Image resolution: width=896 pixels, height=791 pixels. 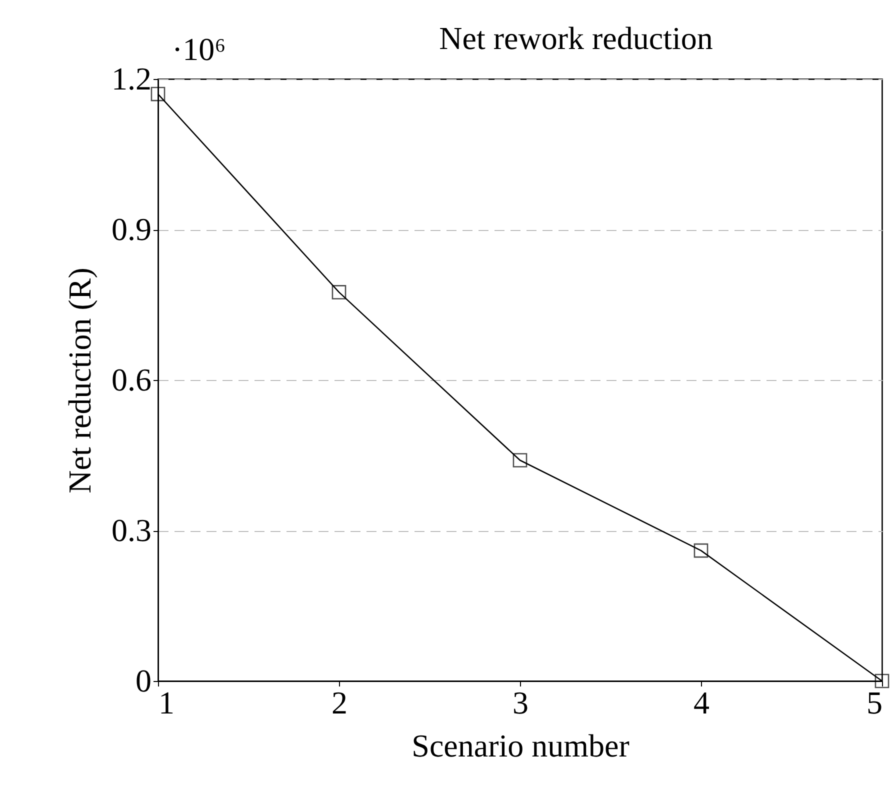 What do you see at coordinates (132, 530) in the screenshot?
I see `y-tick-label: 0.3` at bounding box center [132, 530].